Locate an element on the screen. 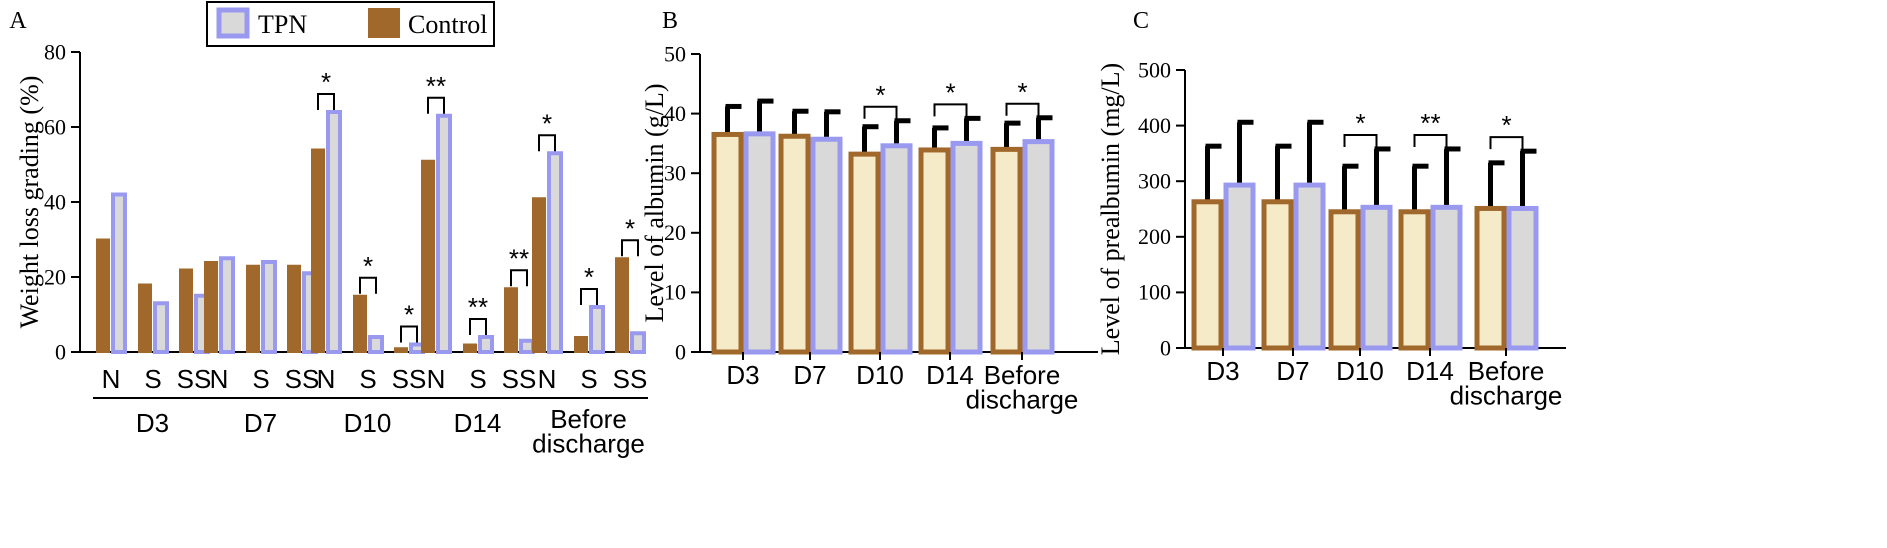 The height and width of the screenshot is (548, 1887). sig-c-2-bracket is located at coordinates (1506, 143).